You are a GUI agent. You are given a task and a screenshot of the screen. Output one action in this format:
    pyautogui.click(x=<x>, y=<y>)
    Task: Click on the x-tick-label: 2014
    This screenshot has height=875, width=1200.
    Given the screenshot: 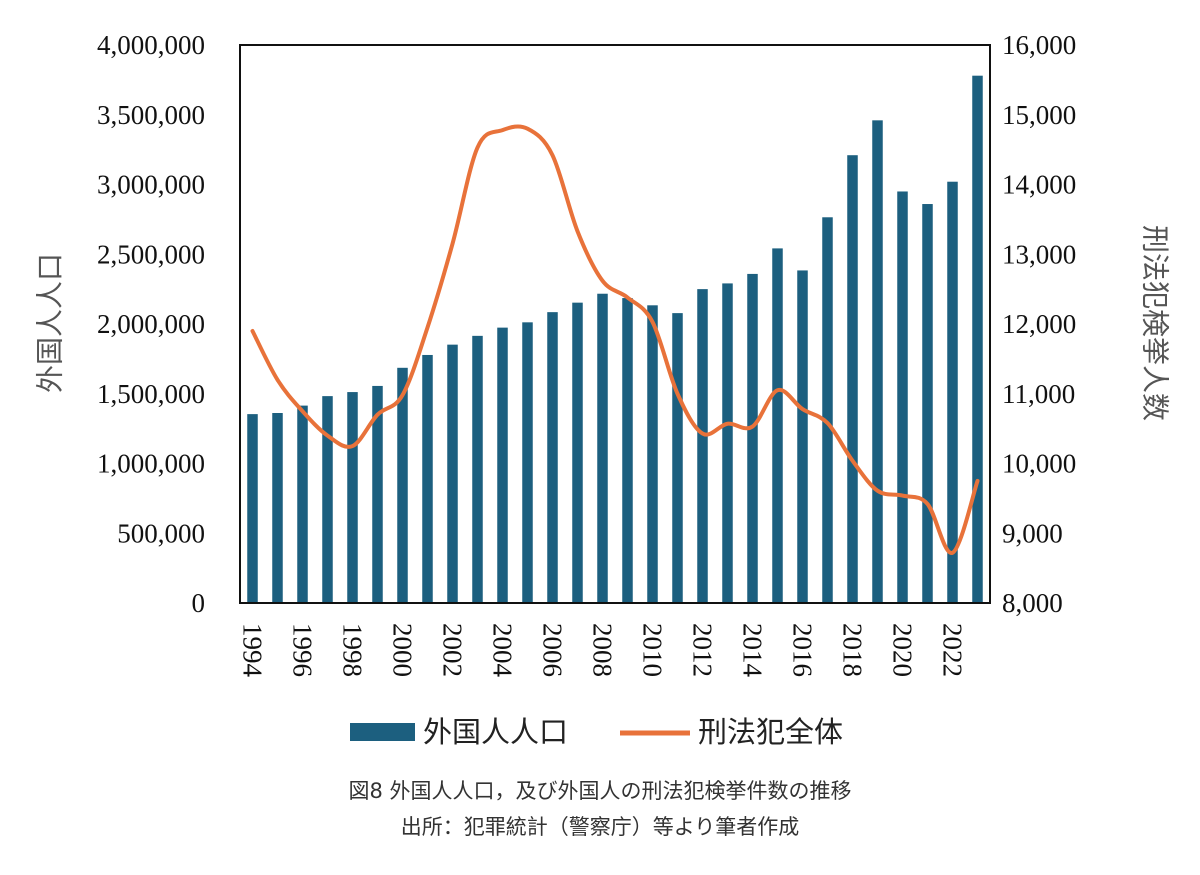 What is the action you would take?
    pyautogui.click(x=753, y=650)
    